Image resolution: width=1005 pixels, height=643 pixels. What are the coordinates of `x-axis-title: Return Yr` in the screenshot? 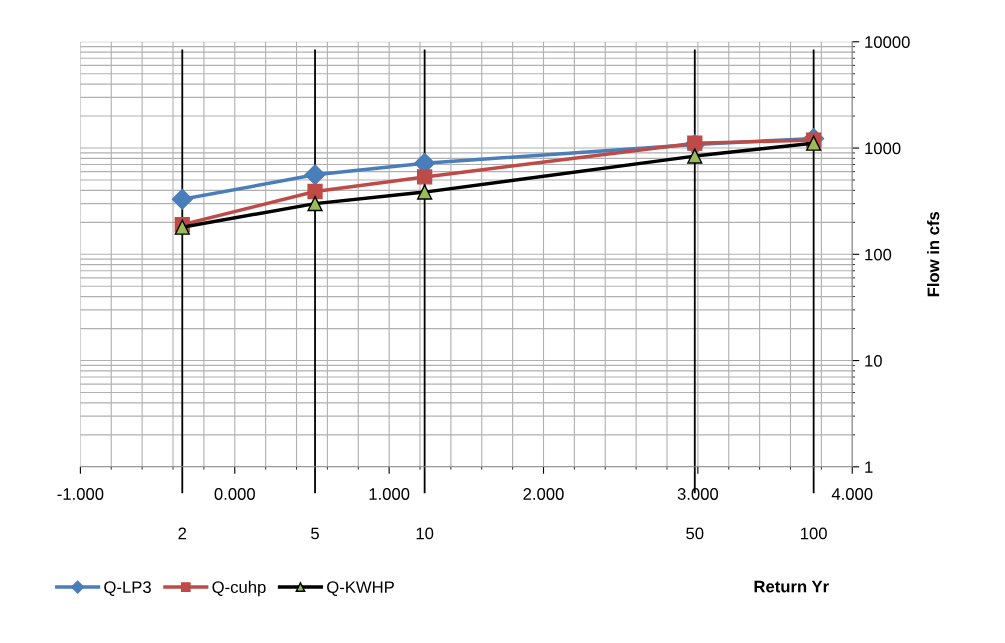 It's located at (791, 586).